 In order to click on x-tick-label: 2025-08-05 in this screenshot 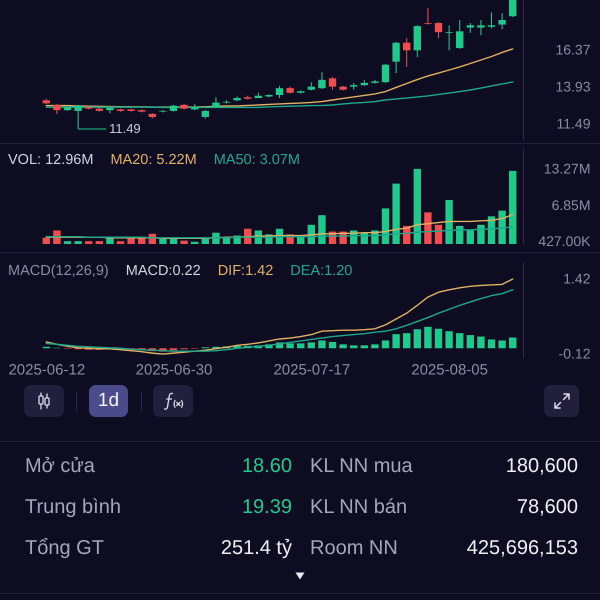, I will do `click(449, 370)`.